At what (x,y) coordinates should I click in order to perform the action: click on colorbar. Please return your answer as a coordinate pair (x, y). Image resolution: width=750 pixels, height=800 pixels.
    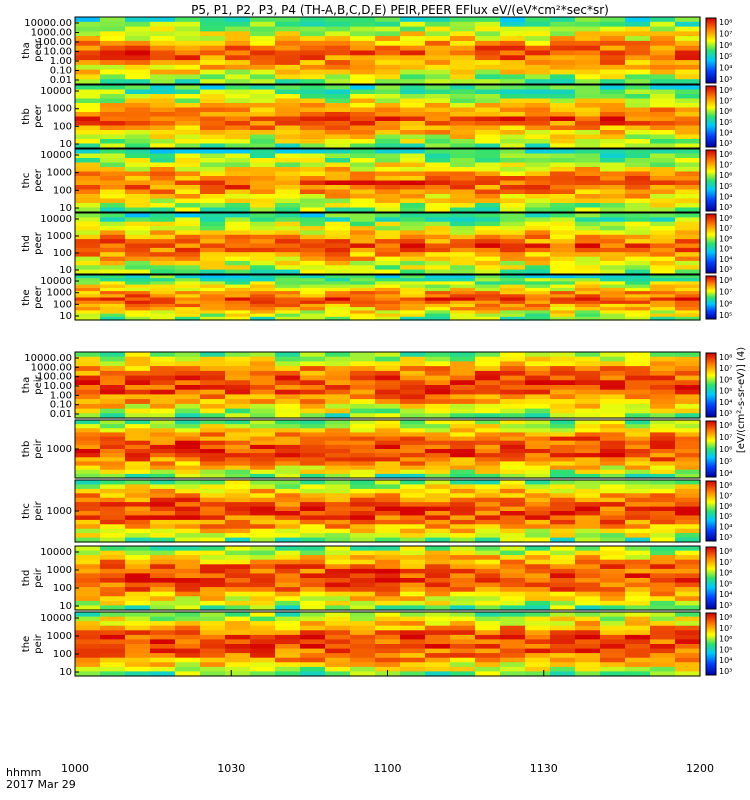
    Looking at the image, I should click on (711, 297).